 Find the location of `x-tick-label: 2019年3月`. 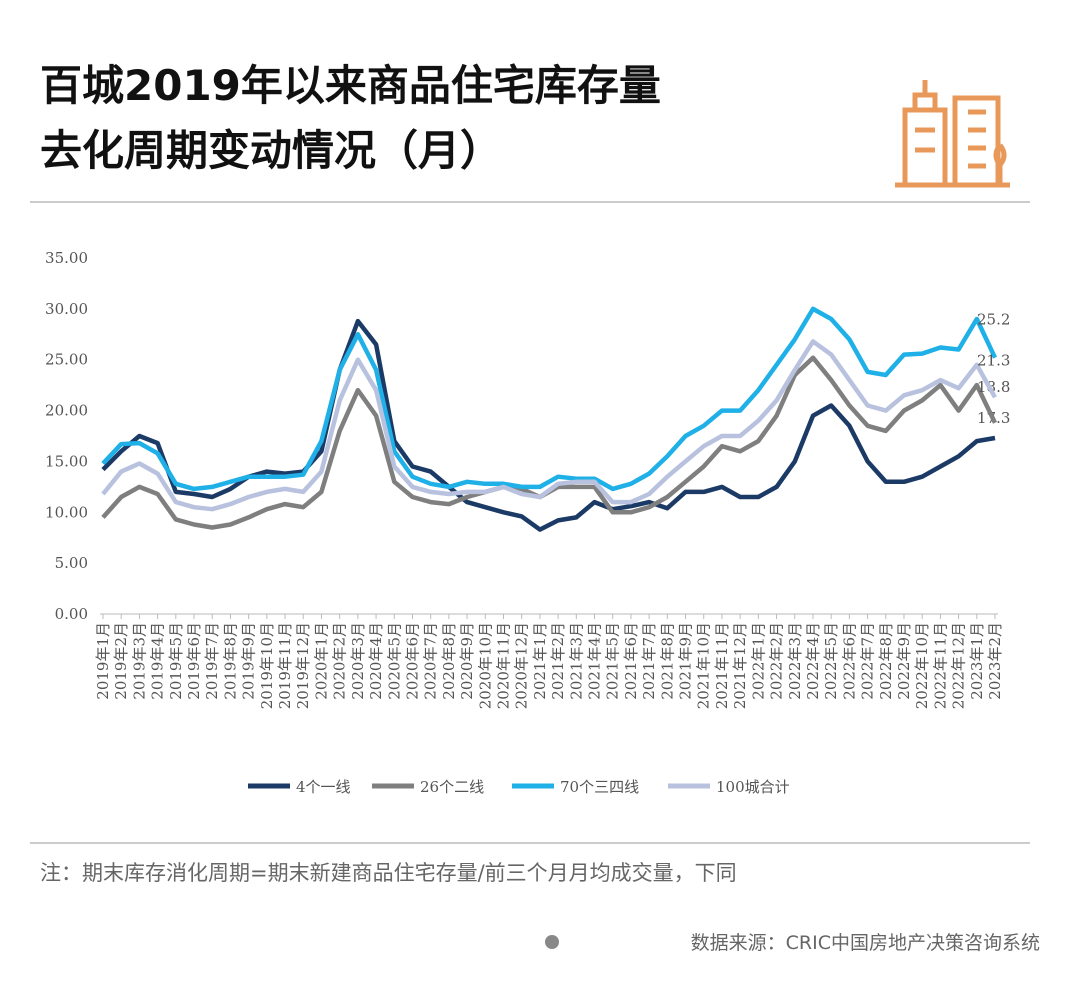

x-tick-label: 2019年3月 is located at coordinates (139, 661).